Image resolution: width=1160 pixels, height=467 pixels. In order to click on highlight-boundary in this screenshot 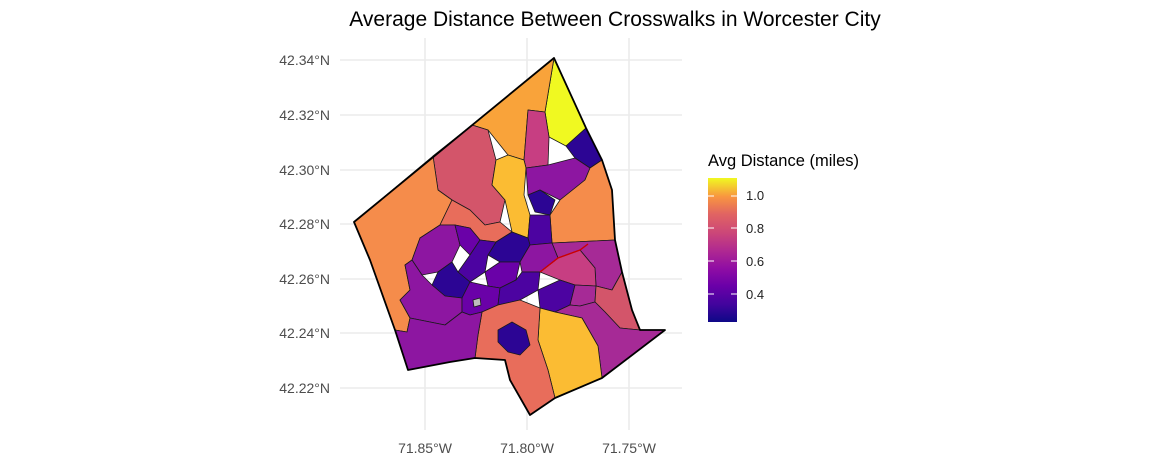, I will do `click(564, 258)`.